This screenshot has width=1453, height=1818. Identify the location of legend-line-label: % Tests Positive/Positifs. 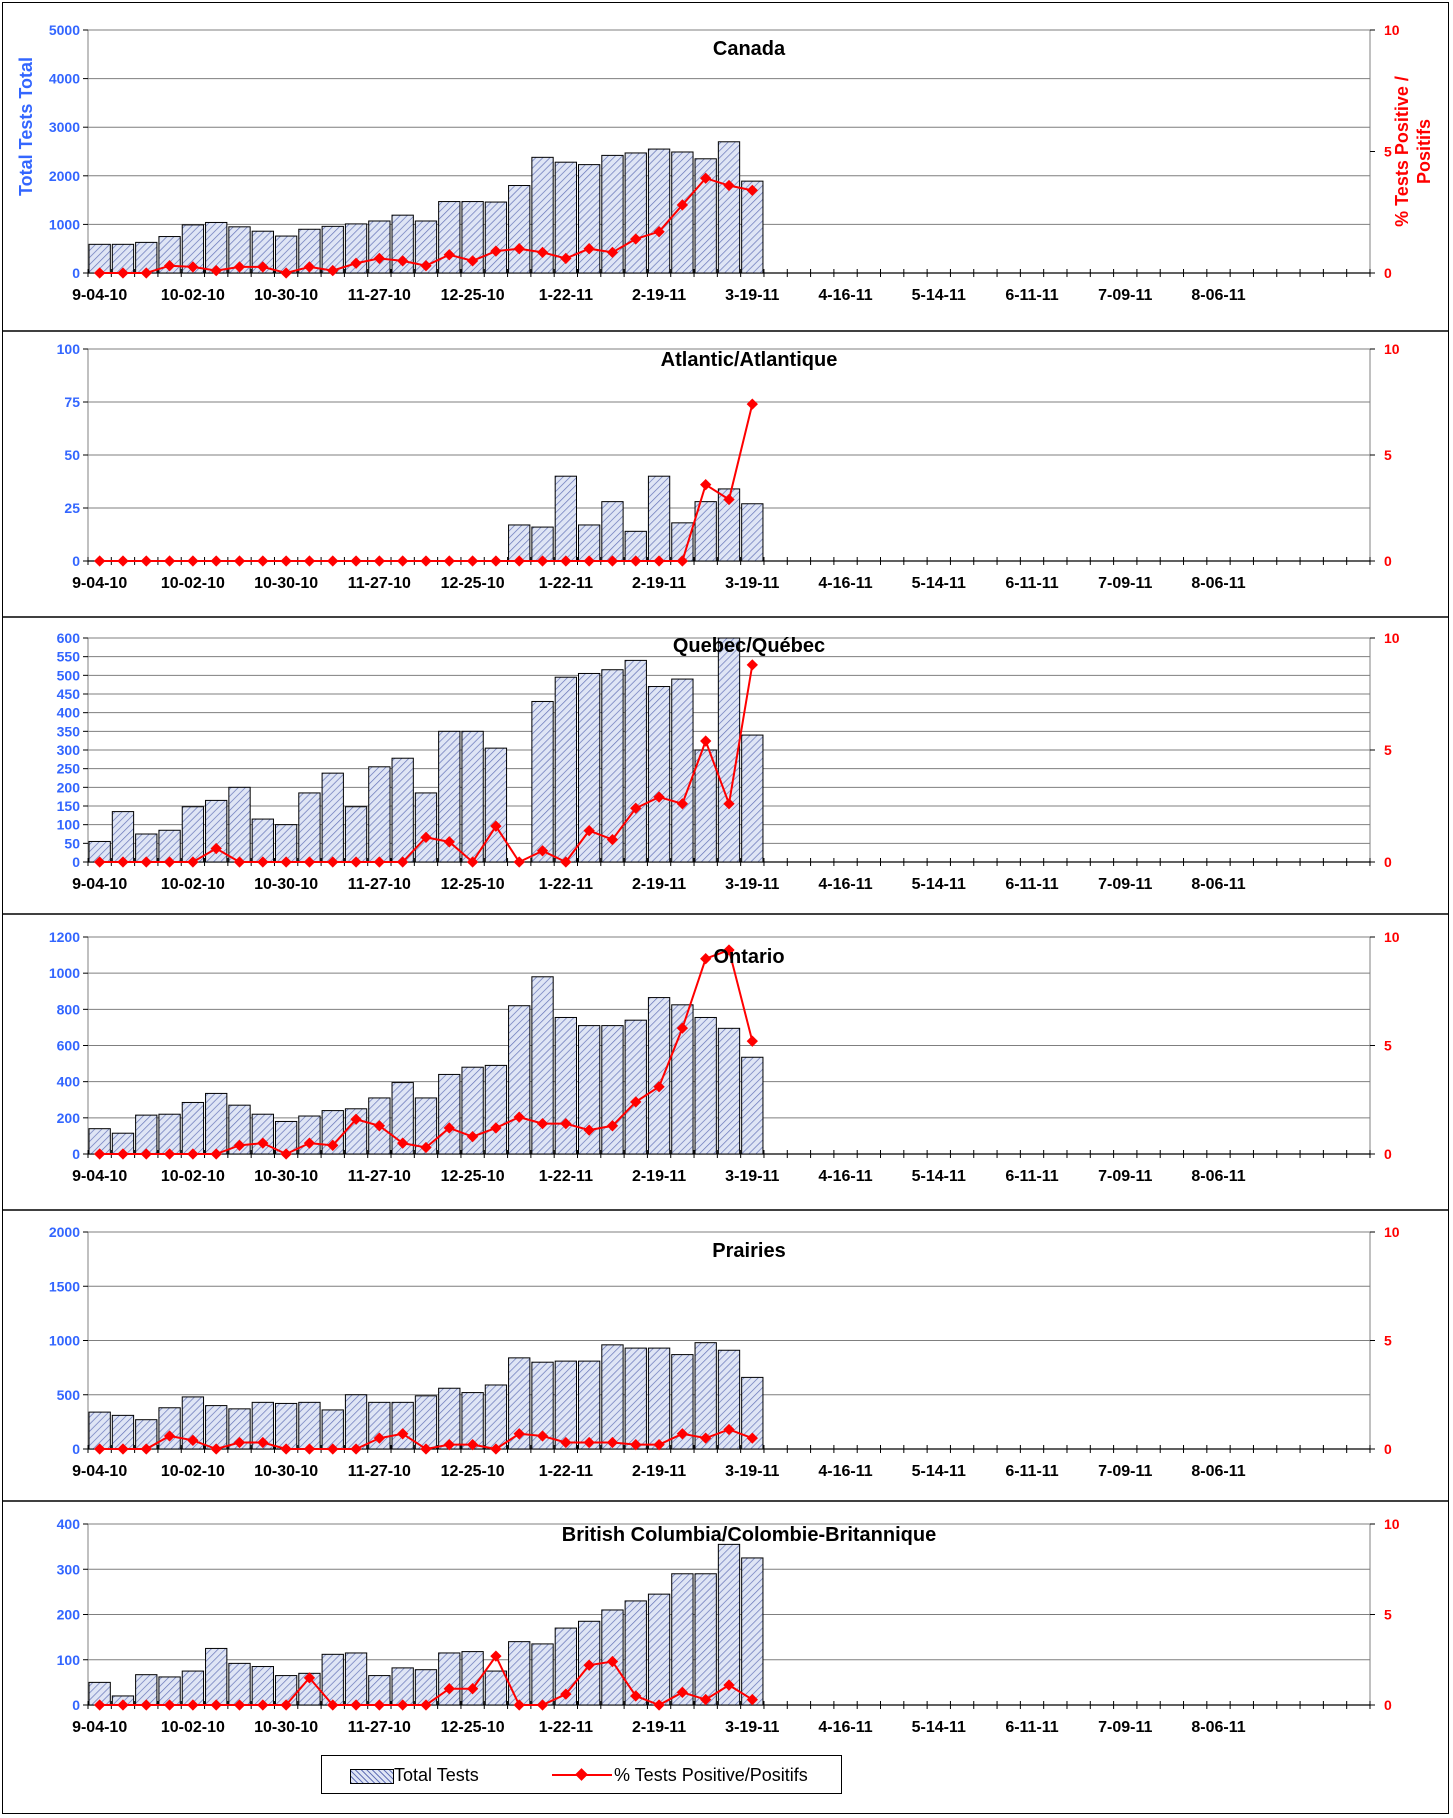
(711, 1775).